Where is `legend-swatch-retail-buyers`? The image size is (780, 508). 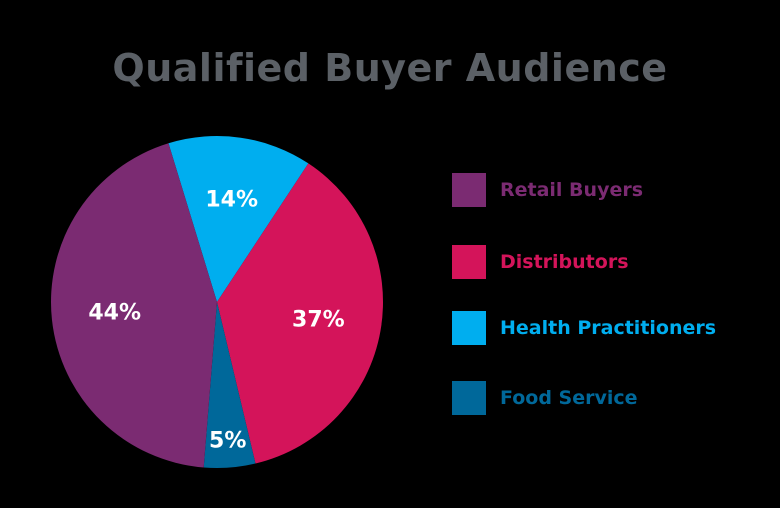
legend-swatch-retail-buyers is located at coordinates (469, 190).